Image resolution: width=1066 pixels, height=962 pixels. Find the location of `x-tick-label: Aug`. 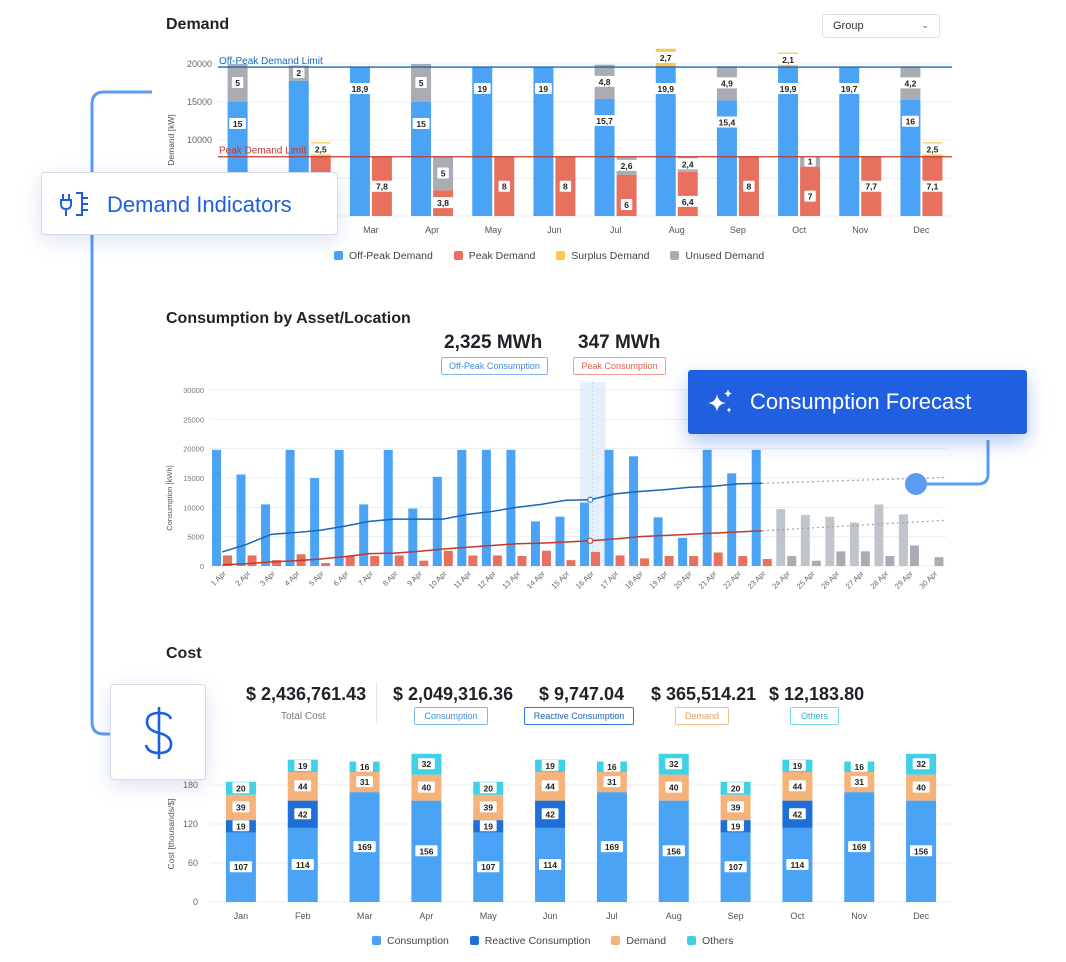

x-tick-label: Aug is located at coordinates (674, 916).